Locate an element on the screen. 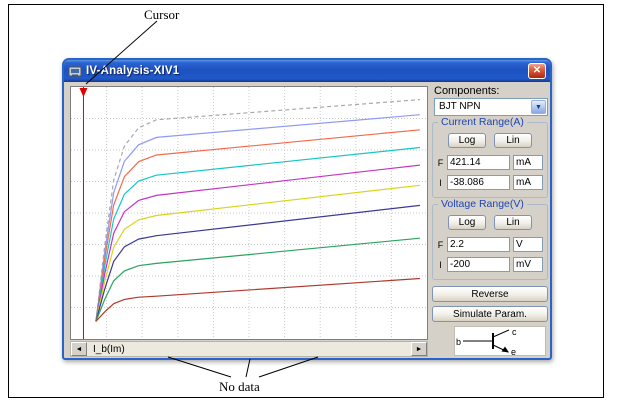  x-axis-variable-label: I_b(Im) is located at coordinates (109, 349).